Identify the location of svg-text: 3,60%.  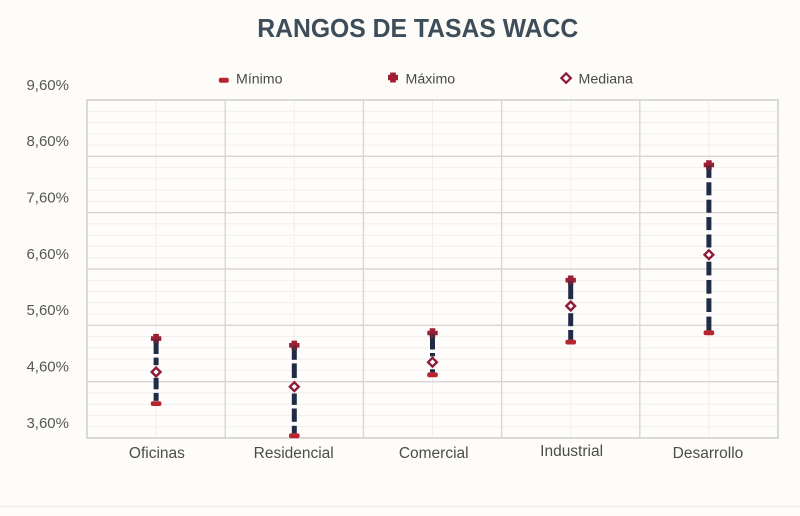
(47, 423).